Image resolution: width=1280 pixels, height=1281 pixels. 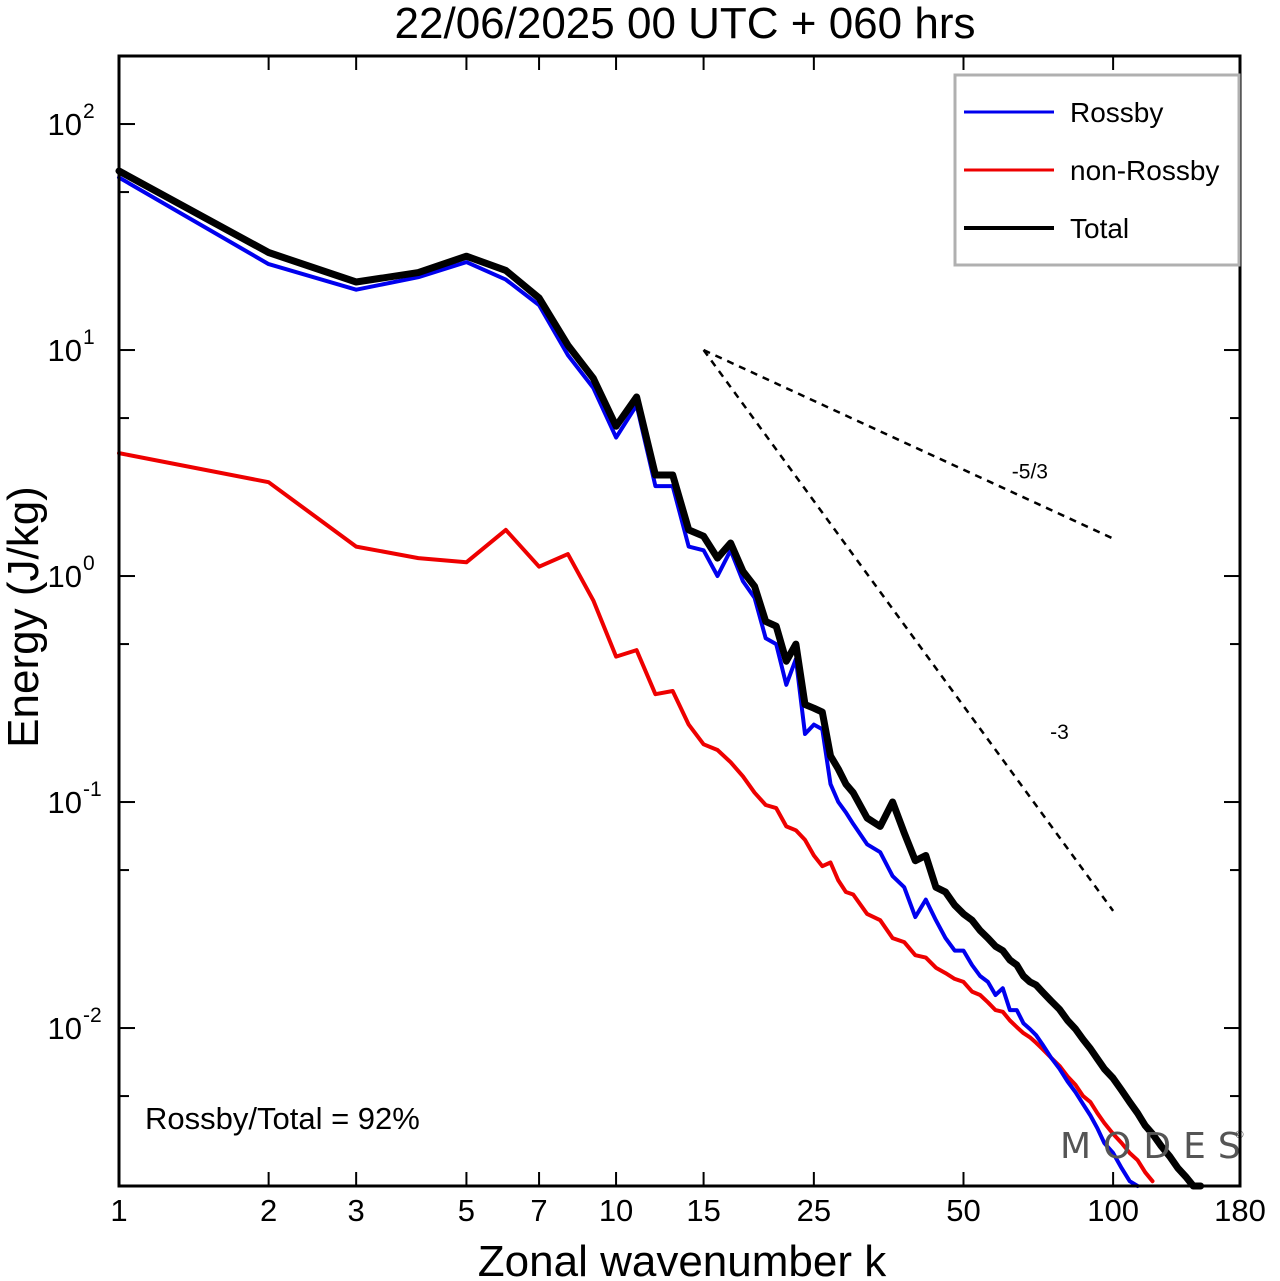 I want to click on x-tick-label: 15, so click(x=703, y=1210).